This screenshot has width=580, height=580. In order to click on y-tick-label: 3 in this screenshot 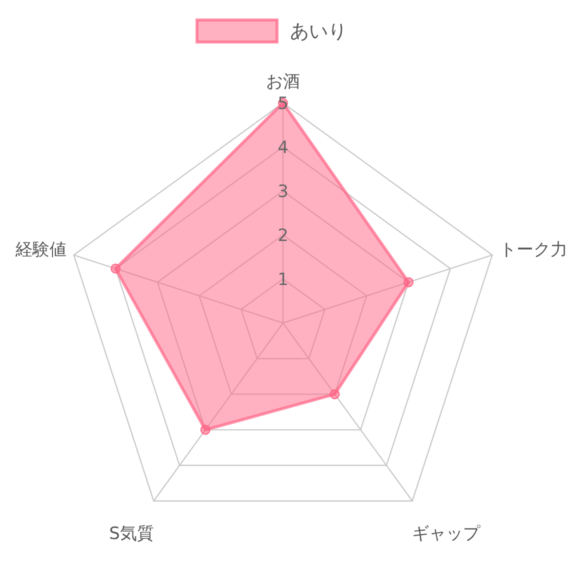, I will do `click(283, 192)`.